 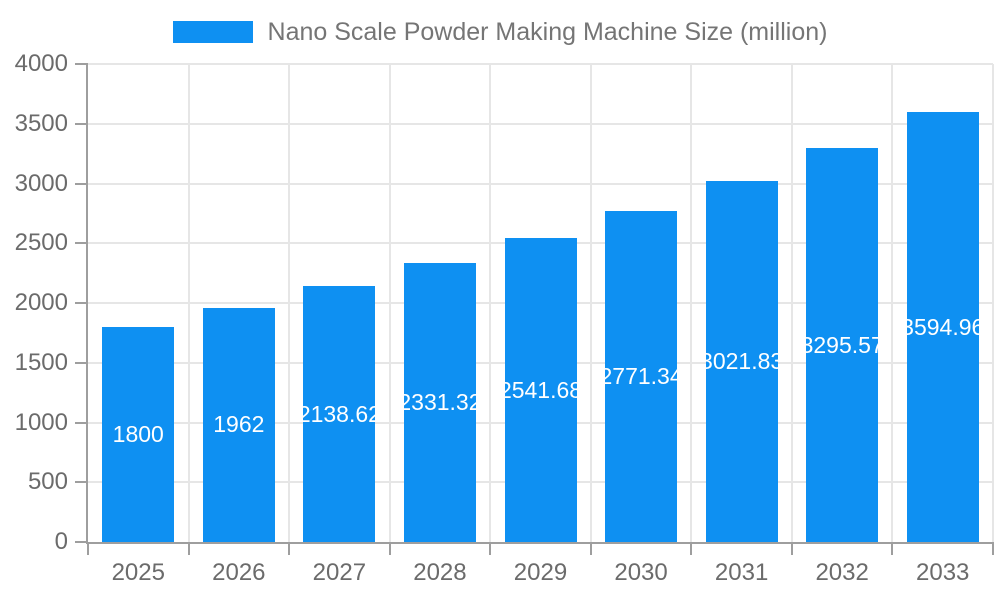 What do you see at coordinates (540, 572) in the screenshot?
I see `x-tick-label: 2029` at bounding box center [540, 572].